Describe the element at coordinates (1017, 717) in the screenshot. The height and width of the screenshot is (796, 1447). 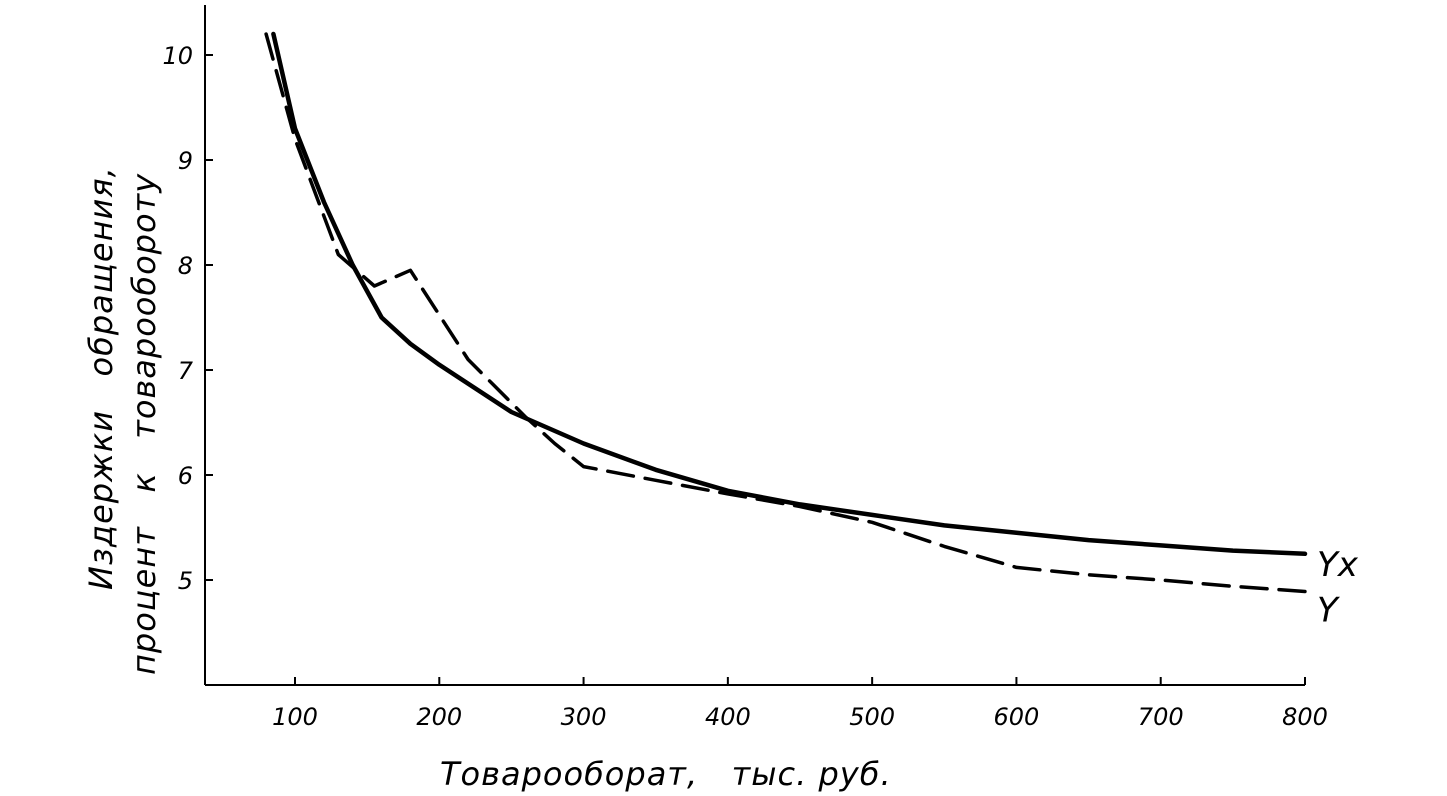
I see `x-tick-label-600: 600` at that location.